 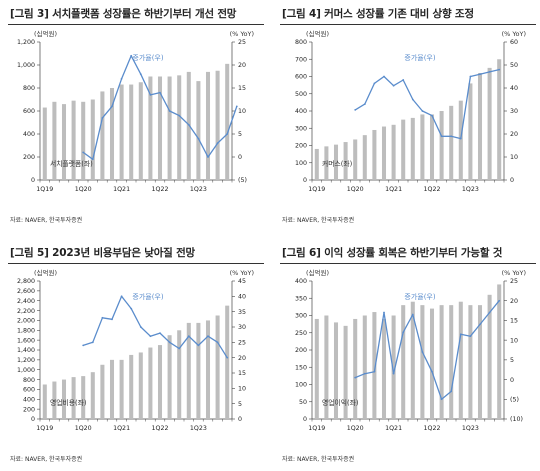 What do you see at coordinates (26, 330) in the screenshot?
I see `left-tick-label: 1,800` at bounding box center [26, 330].